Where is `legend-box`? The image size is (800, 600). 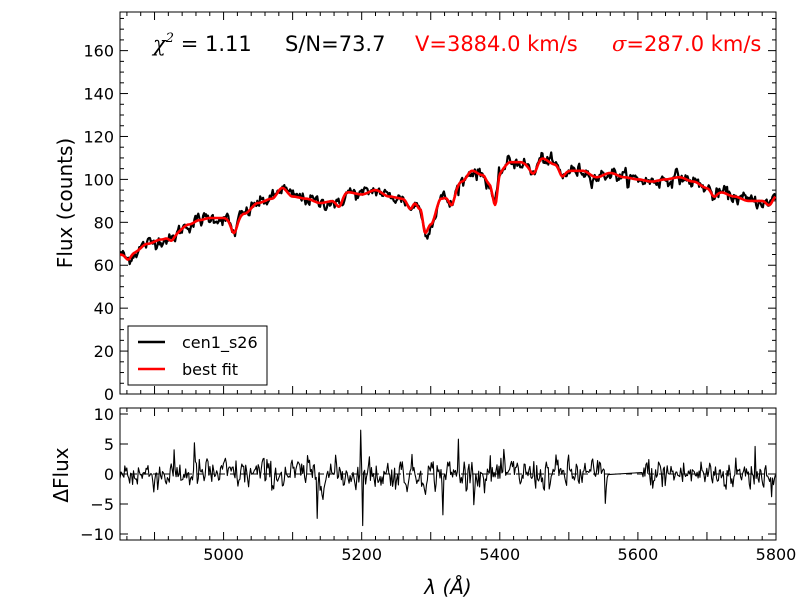
legend-box is located at coordinates (197, 355).